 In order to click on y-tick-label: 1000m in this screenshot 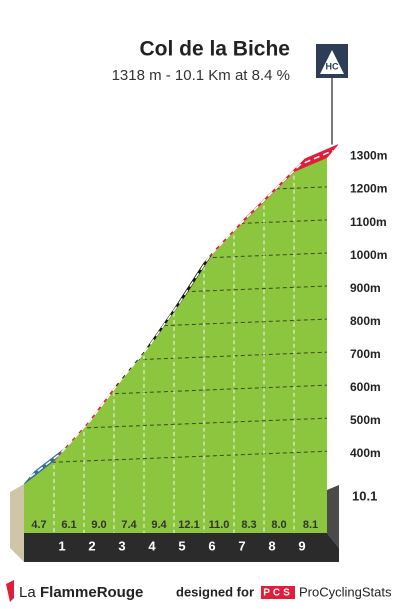, I will do `click(368, 255)`.